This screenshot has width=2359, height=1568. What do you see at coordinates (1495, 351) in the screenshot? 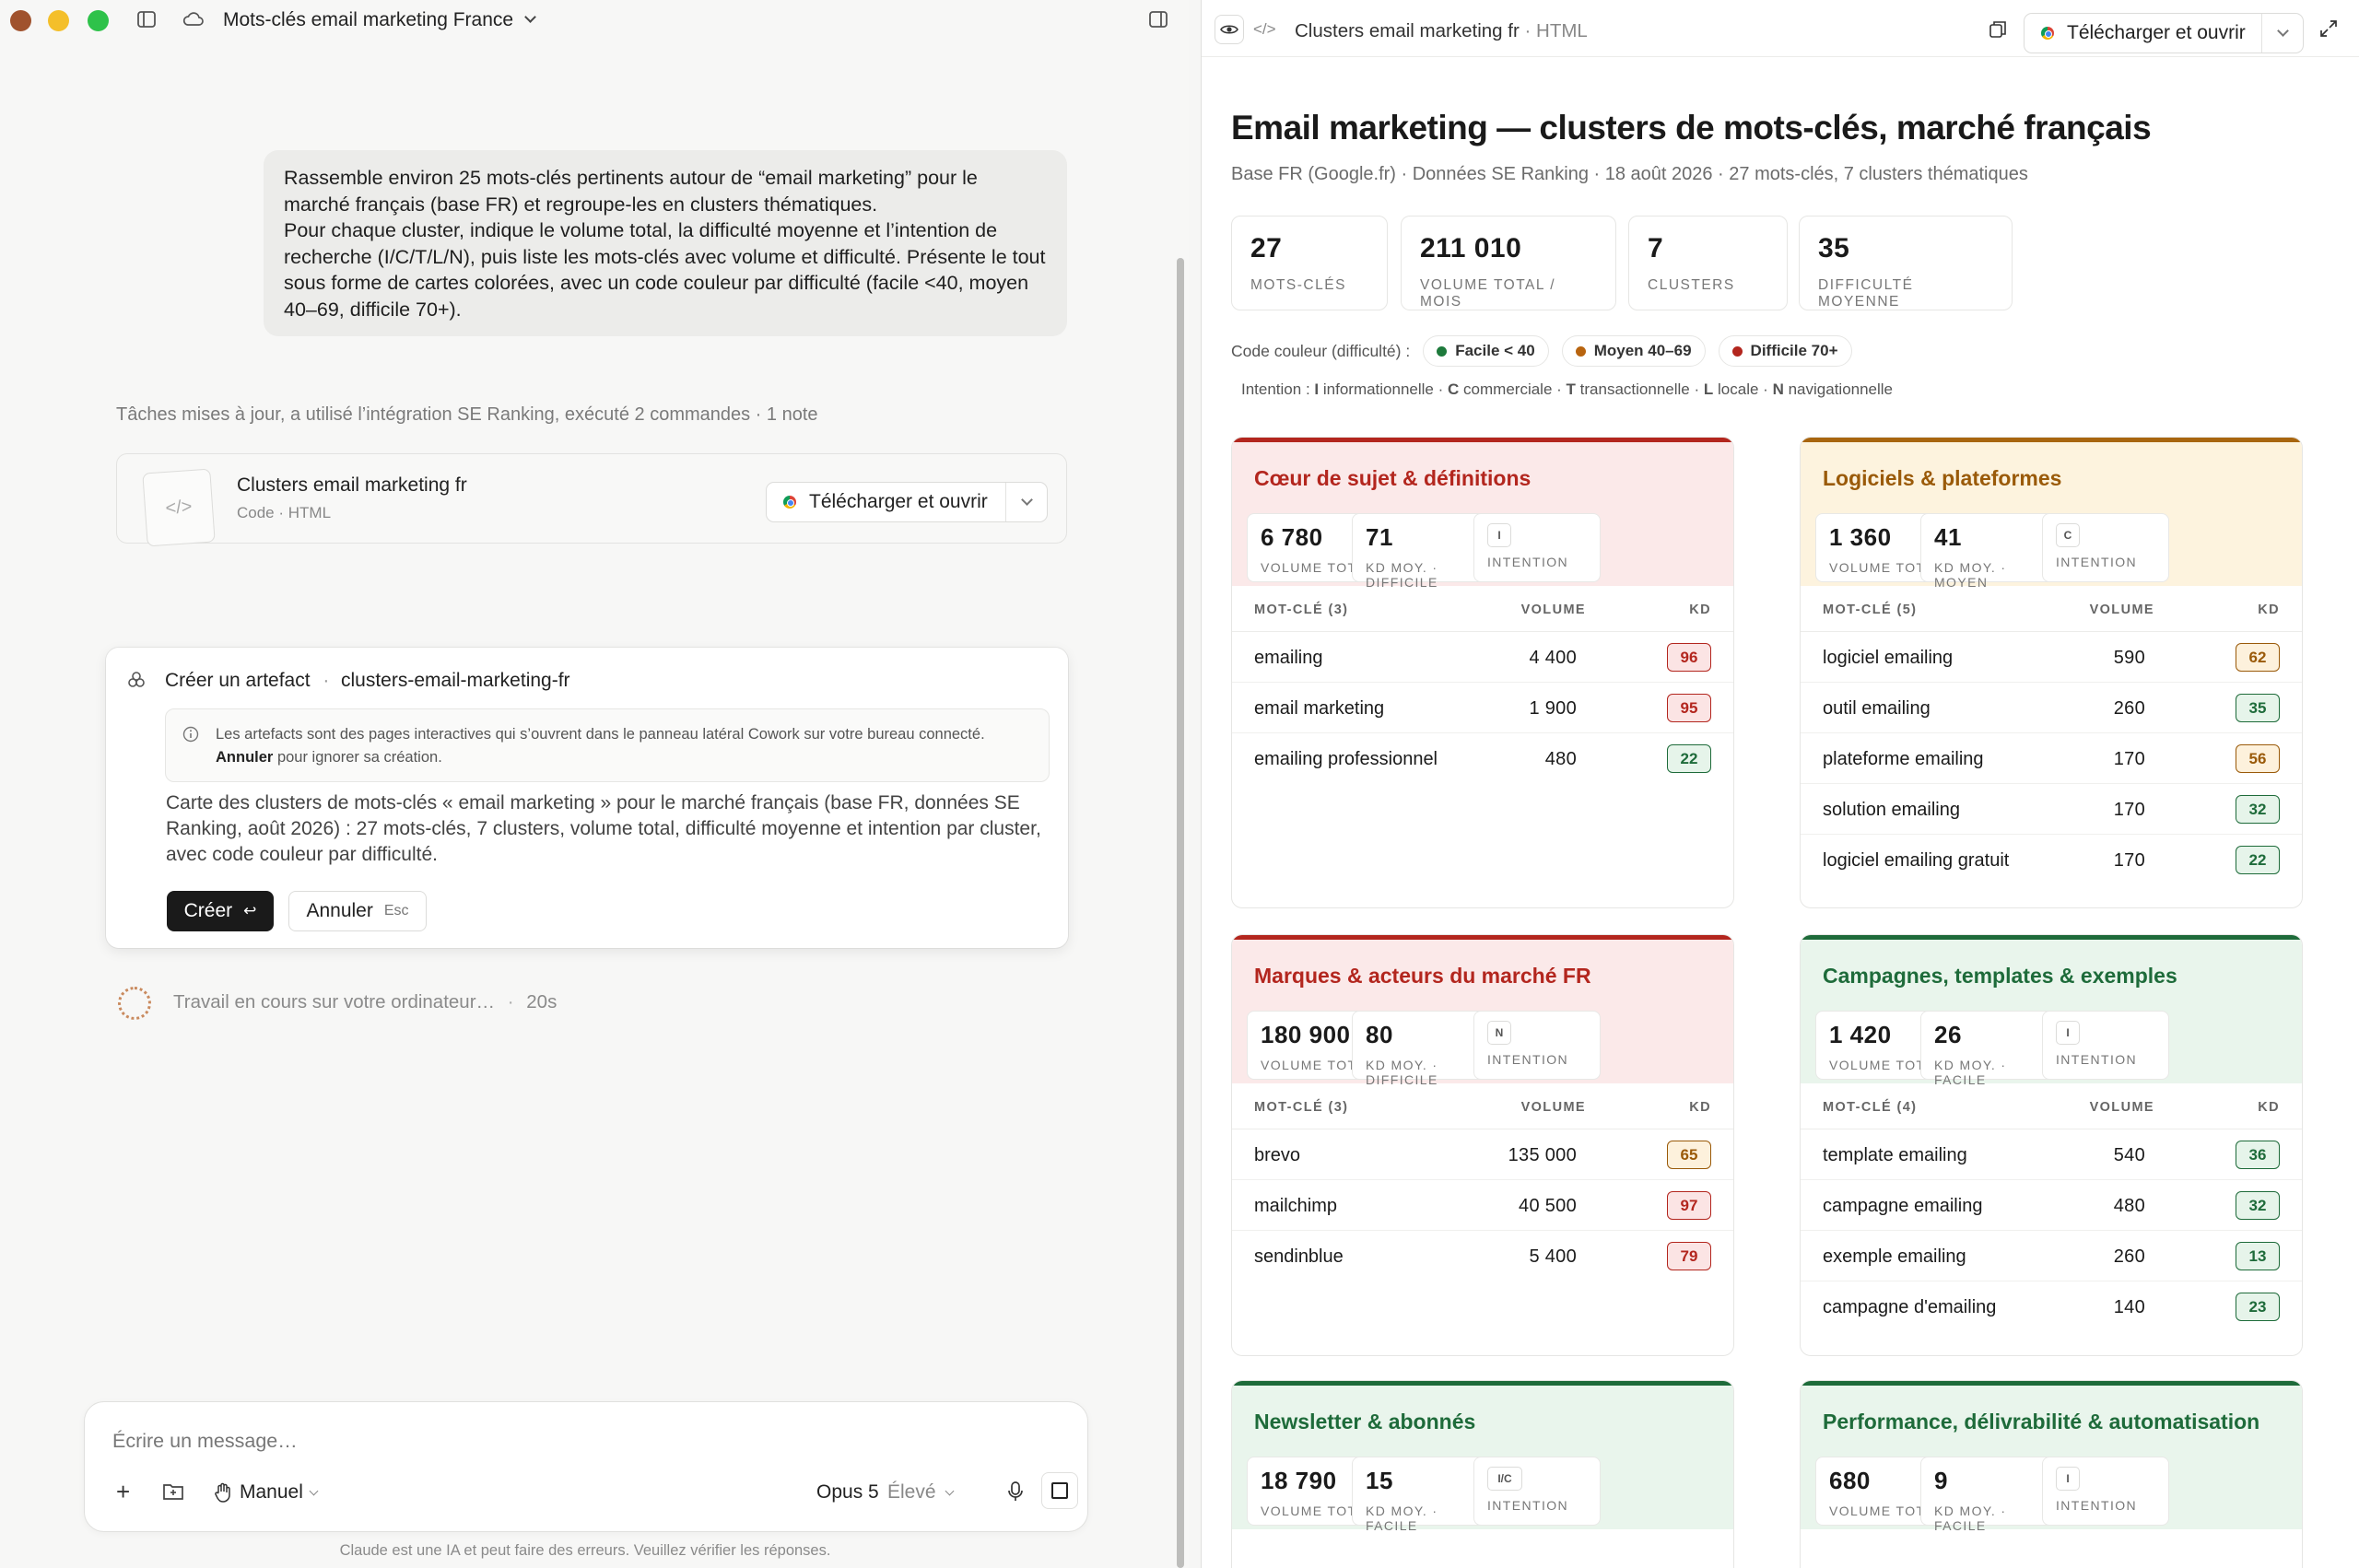
I see `legend-easy-label: Facile < 40` at bounding box center [1495, 351].